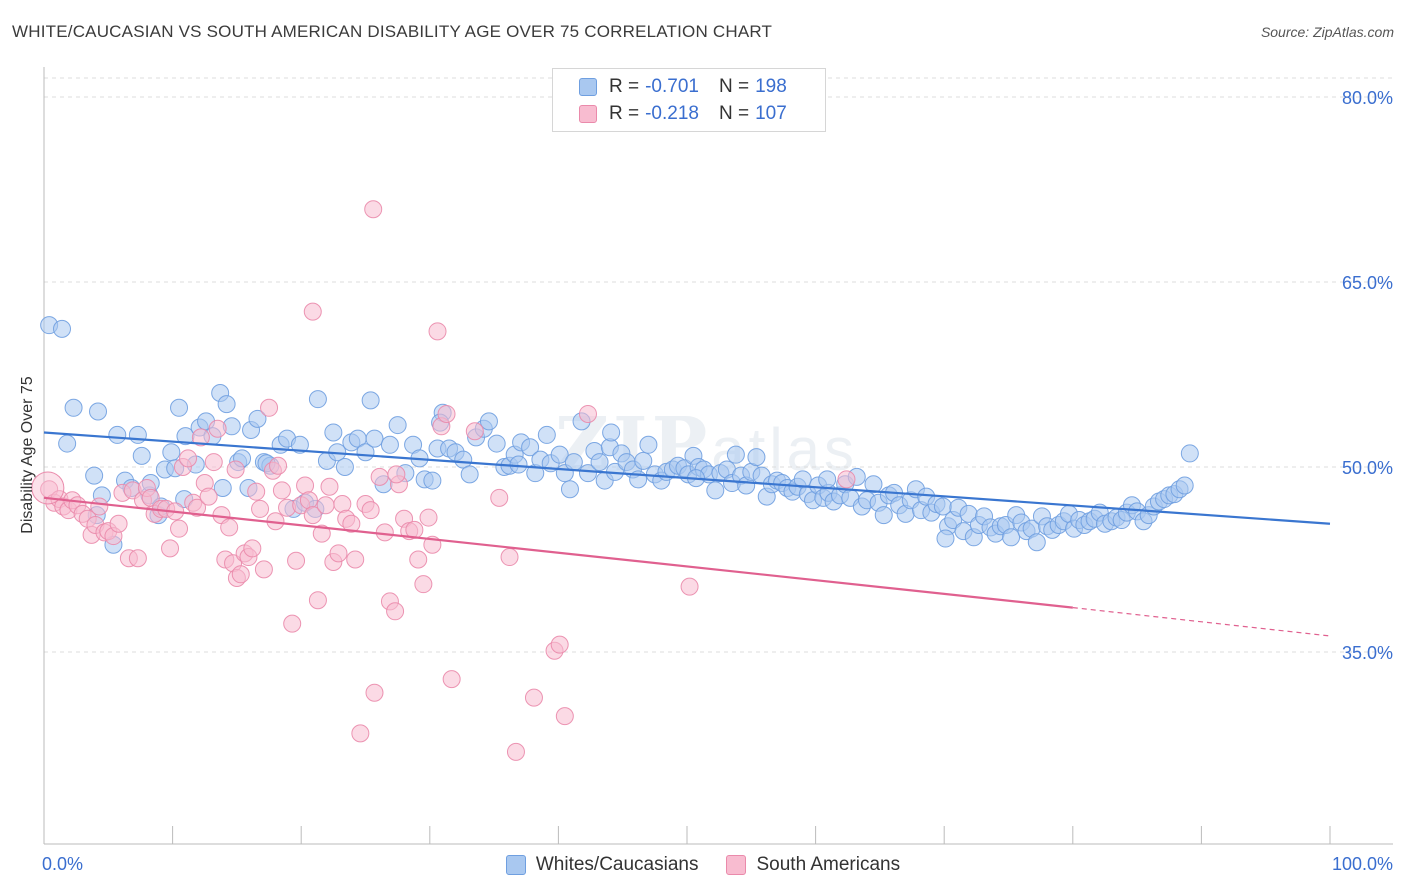 The height and width of the screenshot is (892, 1406). I want to click on legend-r-value-south-americans: -0.218, so click(672, 113).